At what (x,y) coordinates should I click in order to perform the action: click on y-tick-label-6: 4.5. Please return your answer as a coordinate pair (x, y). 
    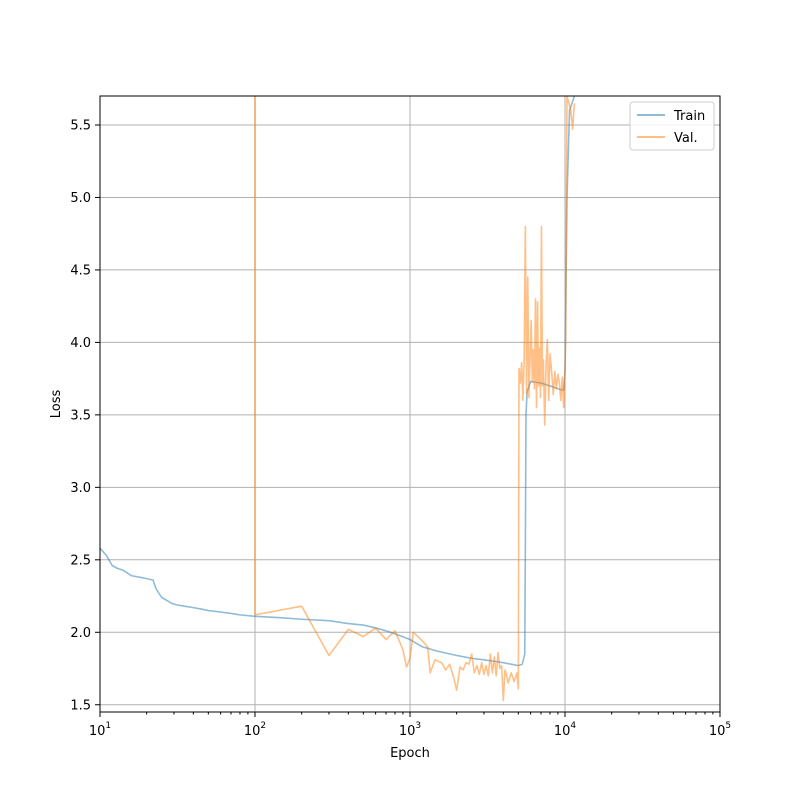
    Looking at the image, I should click on (80, 270).